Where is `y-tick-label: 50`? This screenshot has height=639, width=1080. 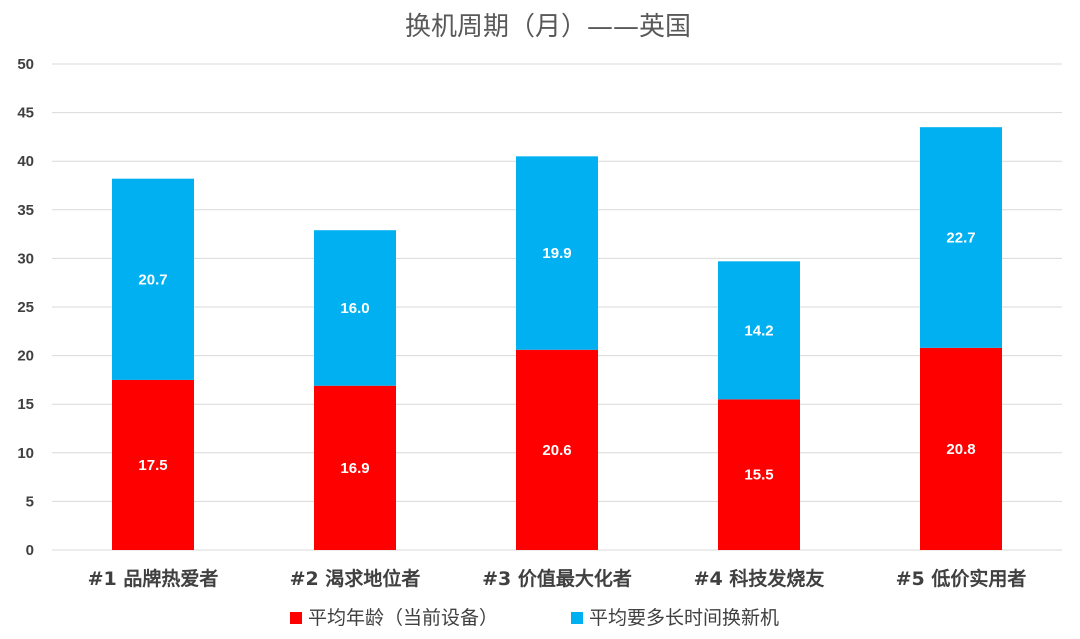 y-tick-label: 50 is located at coordinates (25, 64).